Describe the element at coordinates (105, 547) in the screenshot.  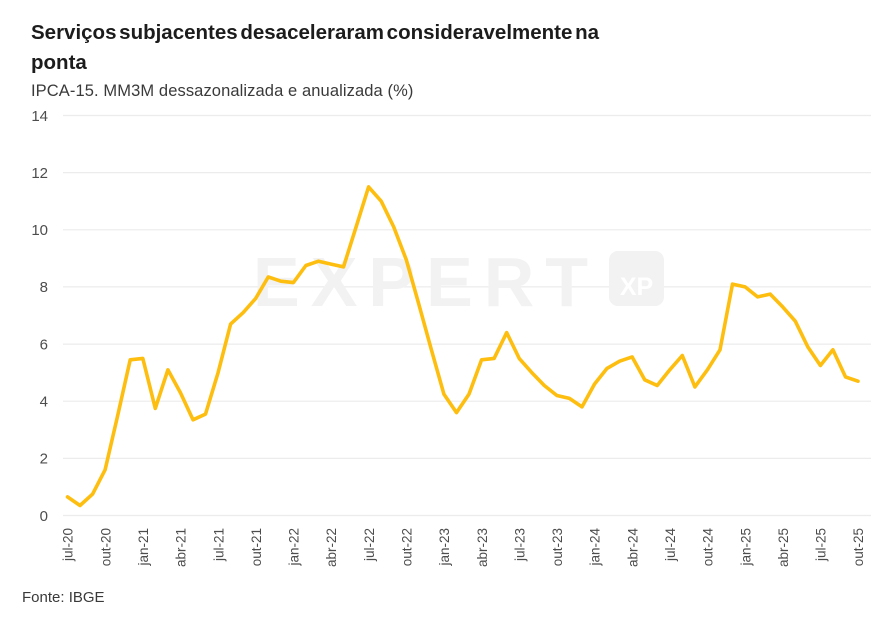
I see `x-tick-label: out-20` at that location.